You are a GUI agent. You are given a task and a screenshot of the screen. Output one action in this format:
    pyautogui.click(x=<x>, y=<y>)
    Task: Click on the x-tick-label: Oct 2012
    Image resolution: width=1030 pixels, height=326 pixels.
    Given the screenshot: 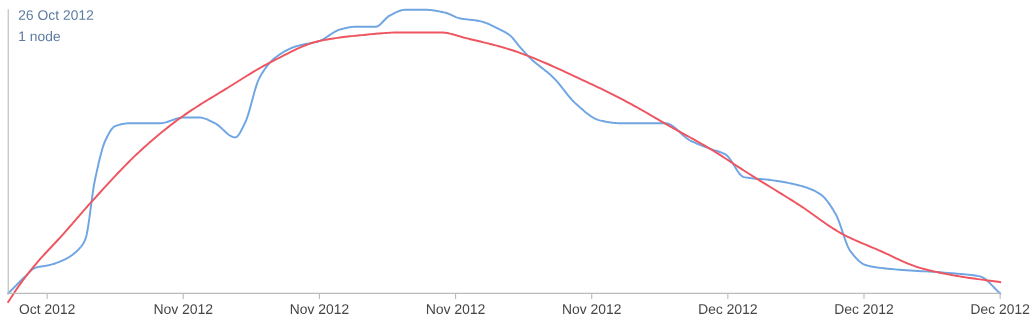 What is the action you would take?
    pyautogui.click(x=47, y=309)
    